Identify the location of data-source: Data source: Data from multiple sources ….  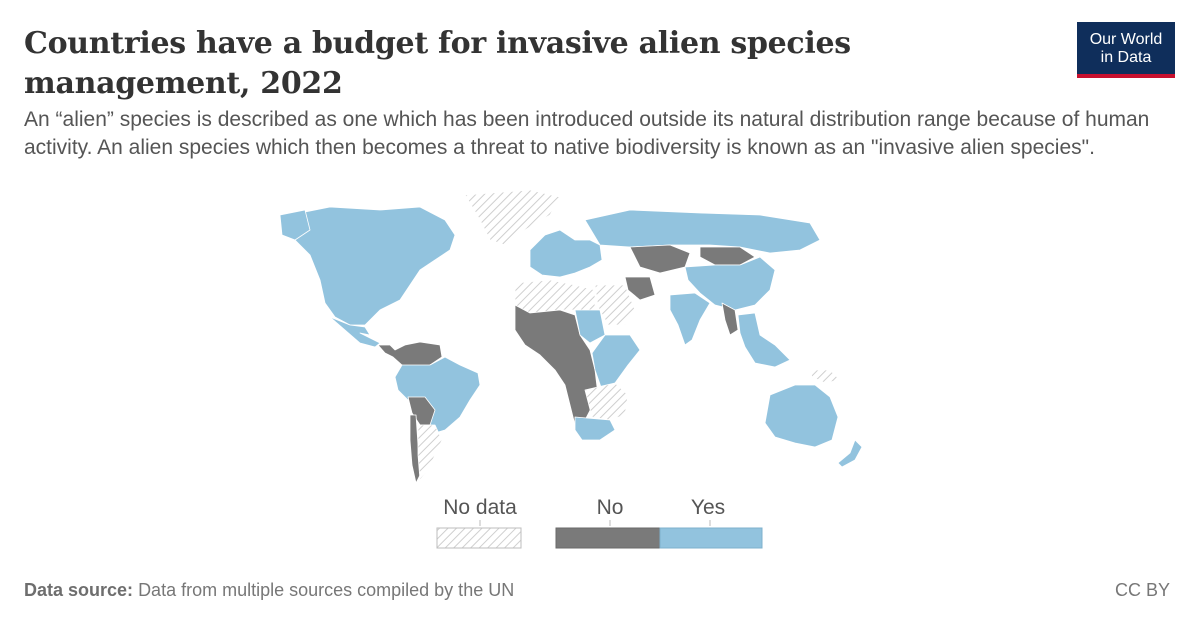
(269, 590).